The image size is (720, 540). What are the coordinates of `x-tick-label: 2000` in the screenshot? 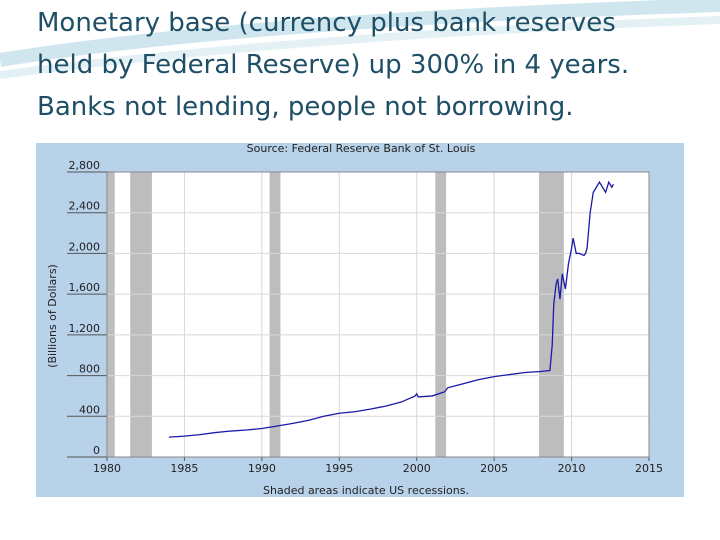 It's located at (417, 468).